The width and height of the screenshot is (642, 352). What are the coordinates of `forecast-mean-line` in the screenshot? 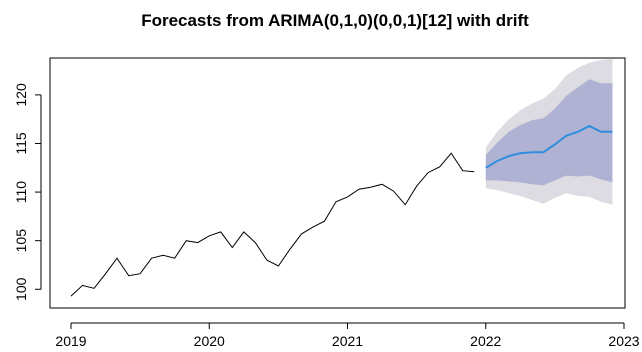 It's located at (549, 146).